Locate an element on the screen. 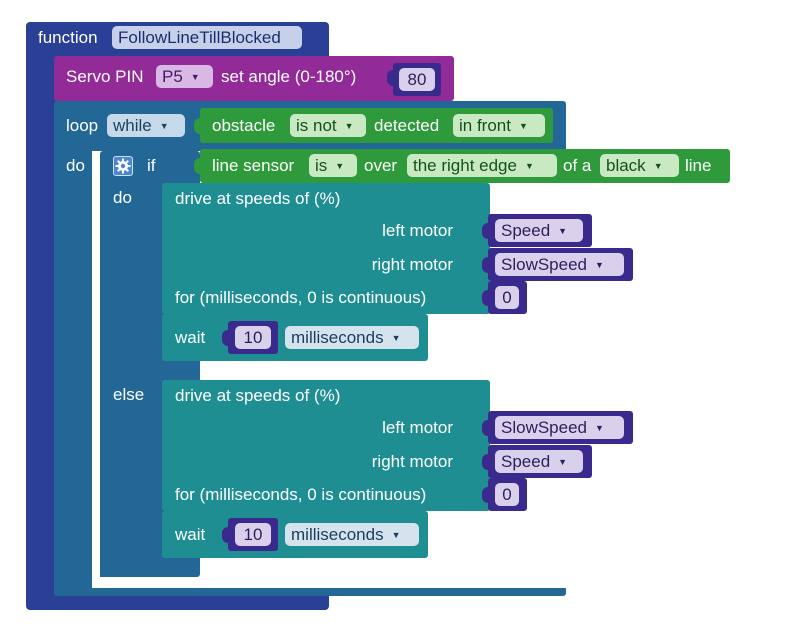 The image size is (800, 630). line-over-label: over is located at coordinates (381, 165).